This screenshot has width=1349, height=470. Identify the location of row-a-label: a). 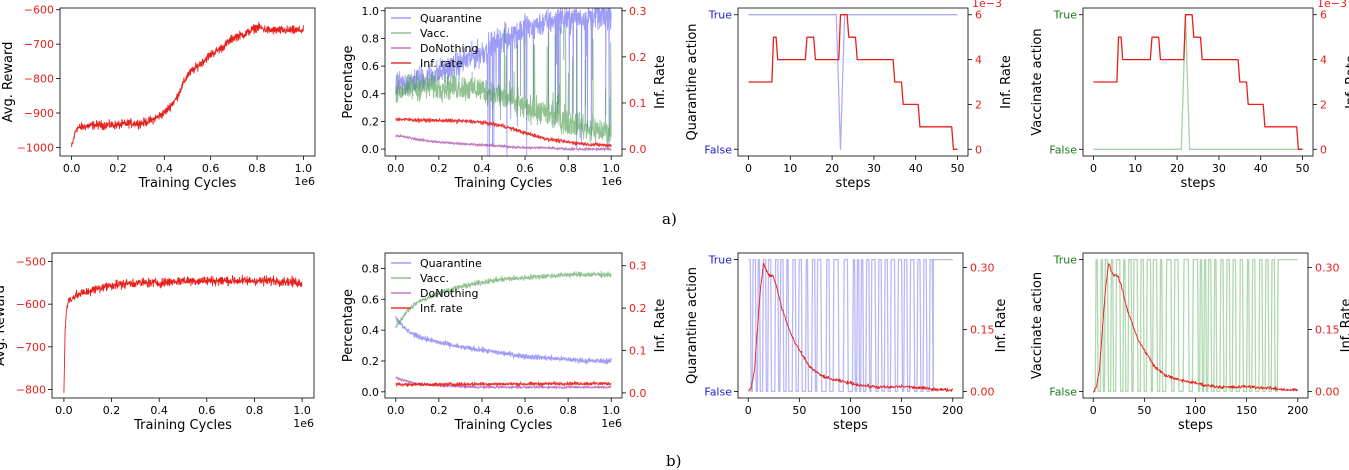
(669, 219).